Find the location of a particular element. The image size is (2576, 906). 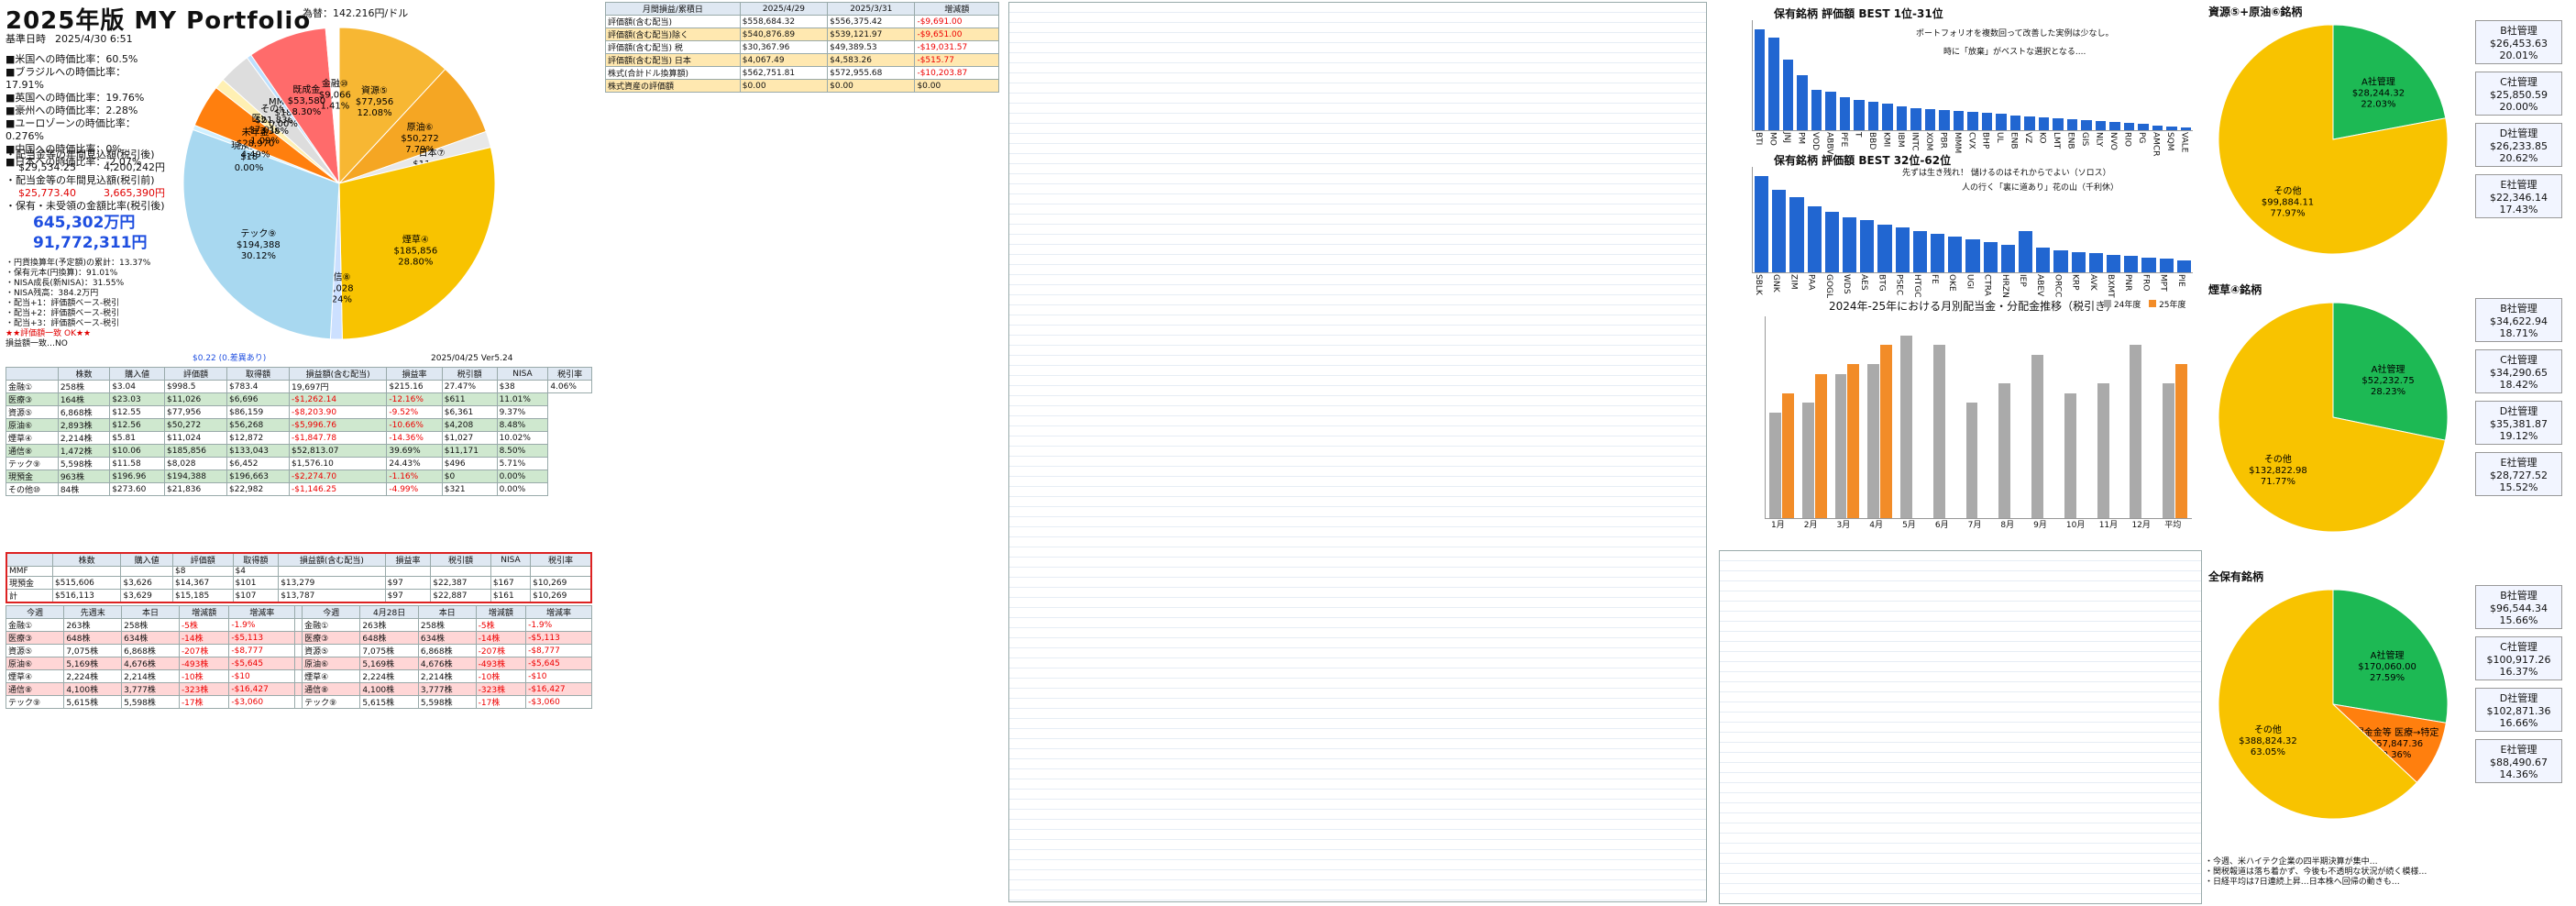

manager-box-text: 20.00% is located at coordinates (2518, 107).